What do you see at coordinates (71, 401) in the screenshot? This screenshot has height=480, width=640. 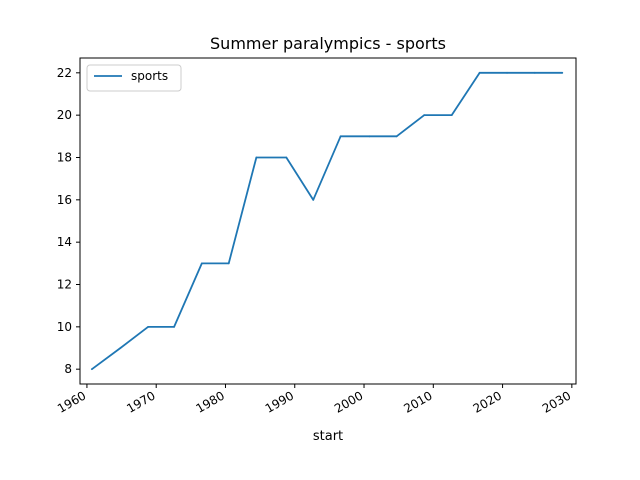 I see `x-tick-label: 1960` at bounding box center [71, 401].